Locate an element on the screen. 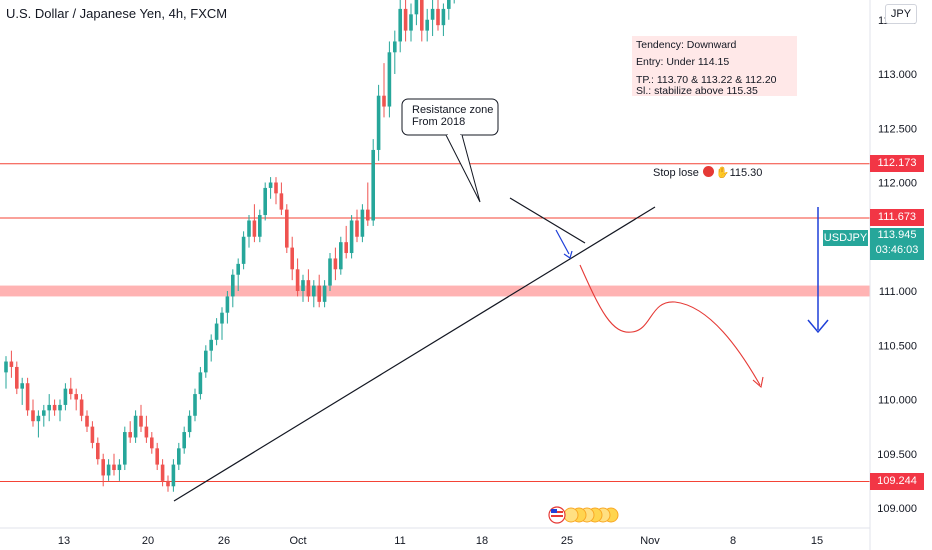 Image resolution: width=932 pixels, height=550 pixels. y-tick-6: 112.000 is located at coordinates (897, 184).